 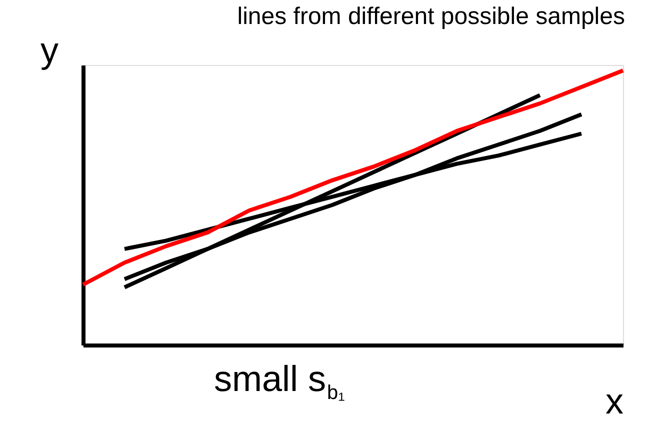 I want to click on chart-title: lines from different possible samples, so click(x=431, y=16).